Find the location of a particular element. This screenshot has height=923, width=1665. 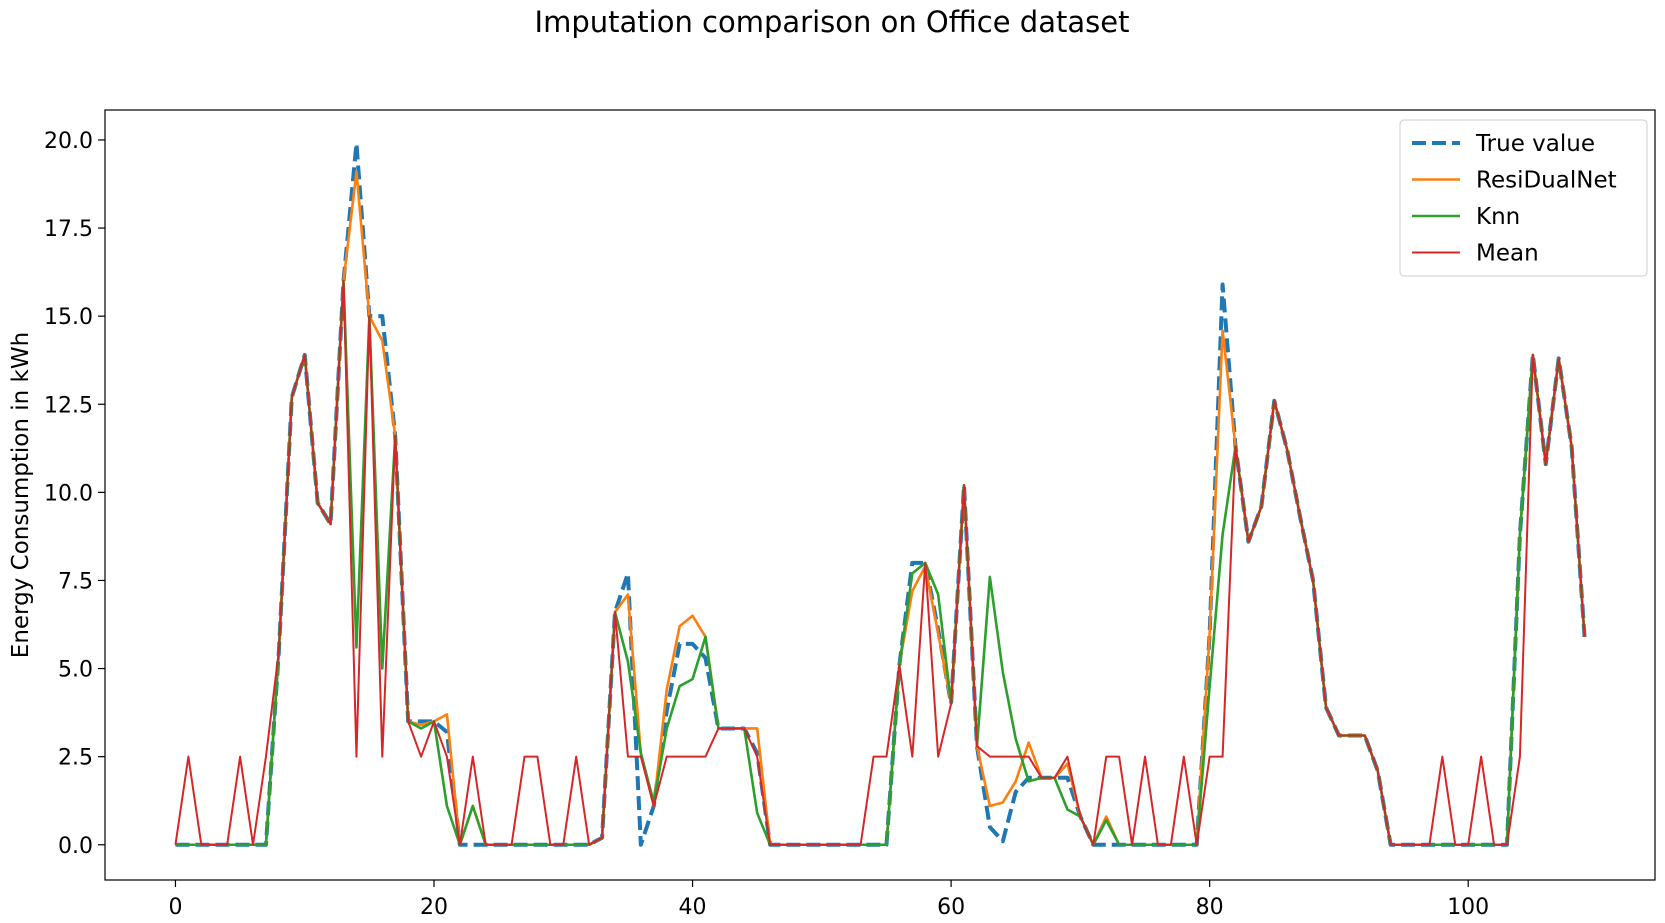

legend-label: Knn is located at coordinates (1498, 217).